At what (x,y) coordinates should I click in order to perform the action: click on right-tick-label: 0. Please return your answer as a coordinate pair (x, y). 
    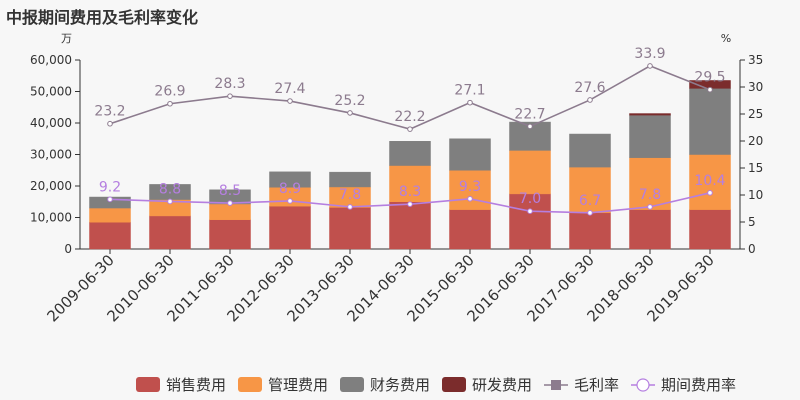
    Looking at the image, I should click on (752, 249).